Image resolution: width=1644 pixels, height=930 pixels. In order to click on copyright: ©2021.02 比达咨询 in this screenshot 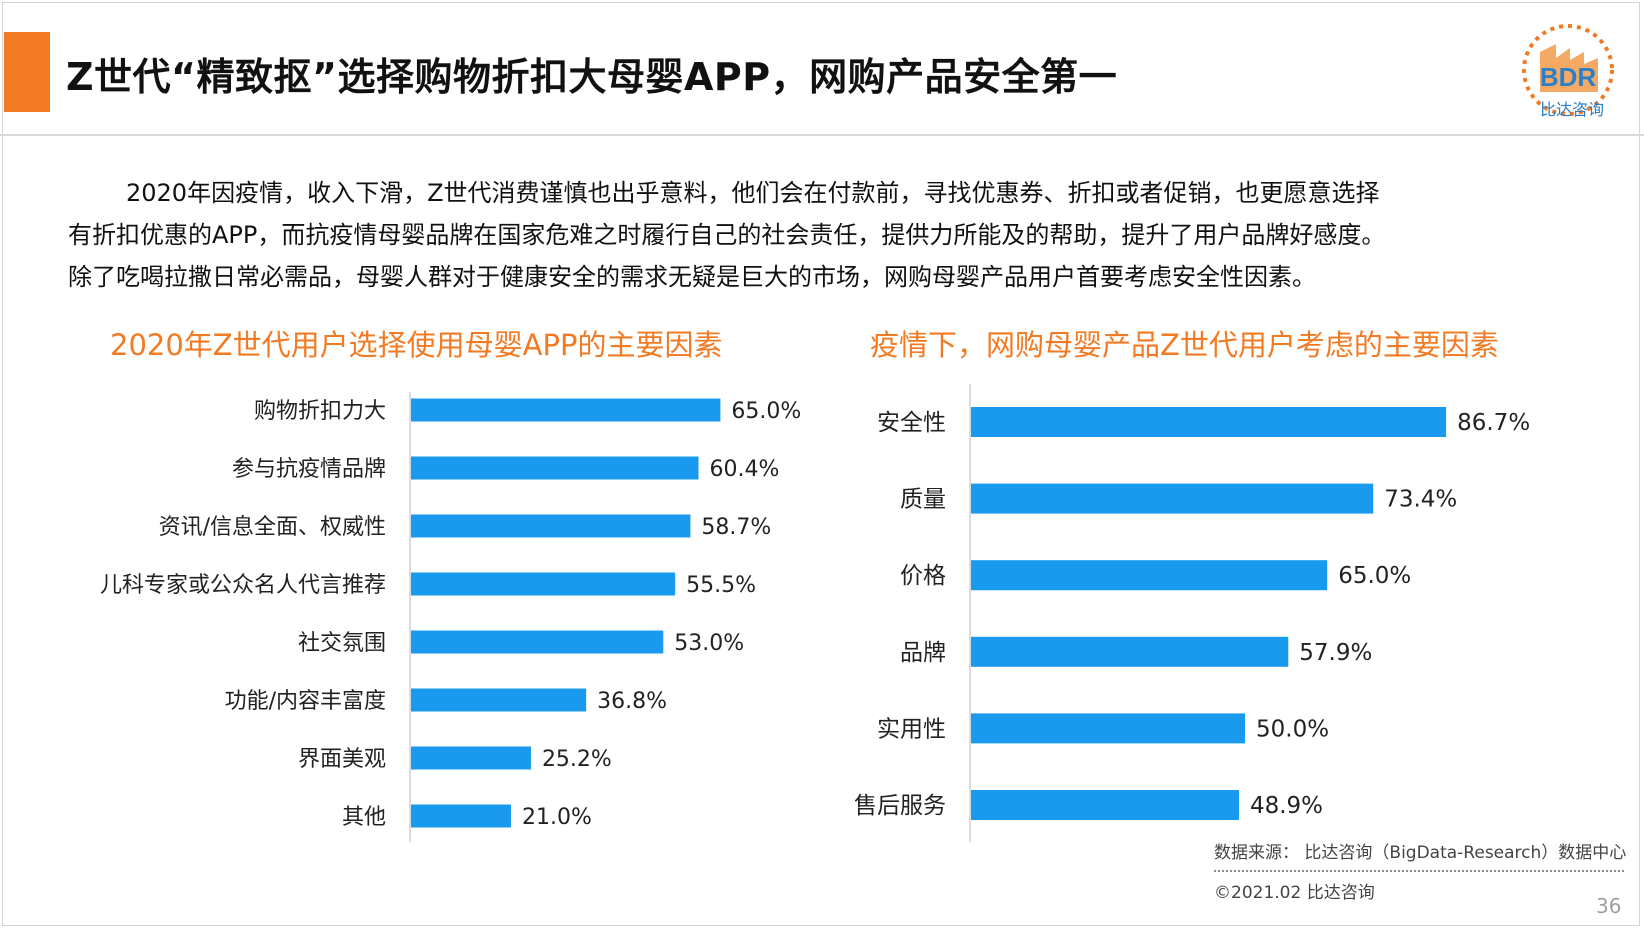, I will do `click(1294, 893)`.